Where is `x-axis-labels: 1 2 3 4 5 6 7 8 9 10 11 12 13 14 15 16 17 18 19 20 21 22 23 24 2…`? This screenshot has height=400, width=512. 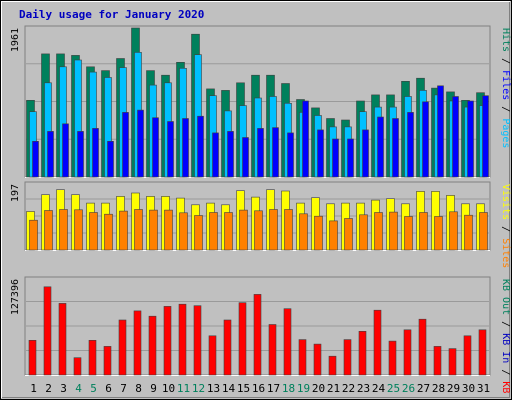 x-axis-labels: 1 2 3 4 5 6 7 8 9 10 11 12 13 14 15 16 17 18 19 20 21 22 23 24 2… is located at coordinates (260, 388).